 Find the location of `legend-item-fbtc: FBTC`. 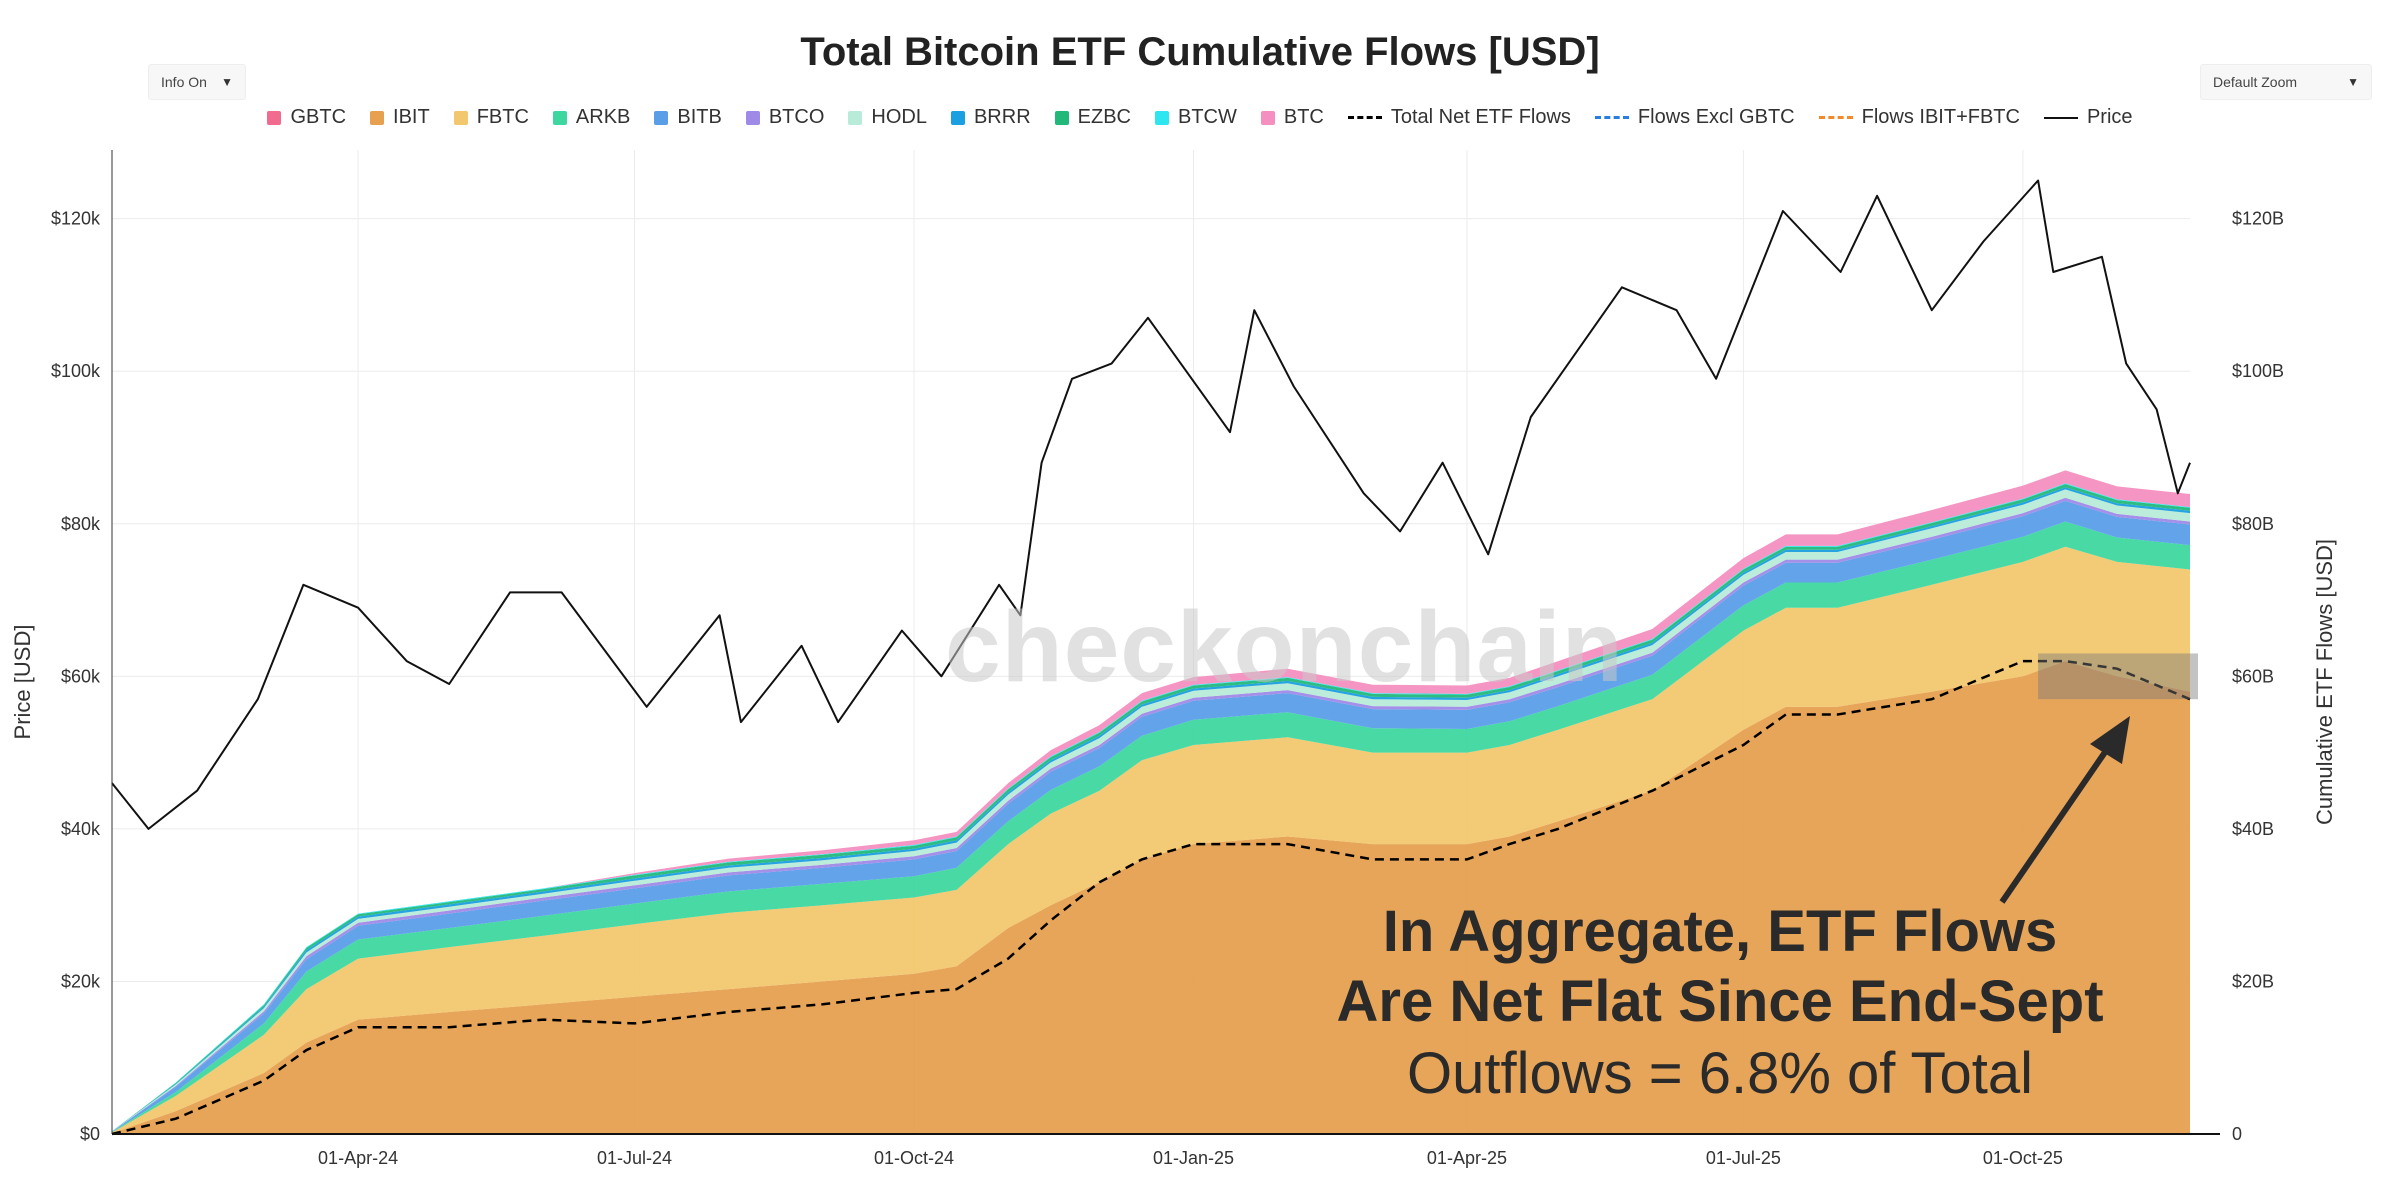

legend-item-fbtc: FBTC is located at coordinates (491, 117).